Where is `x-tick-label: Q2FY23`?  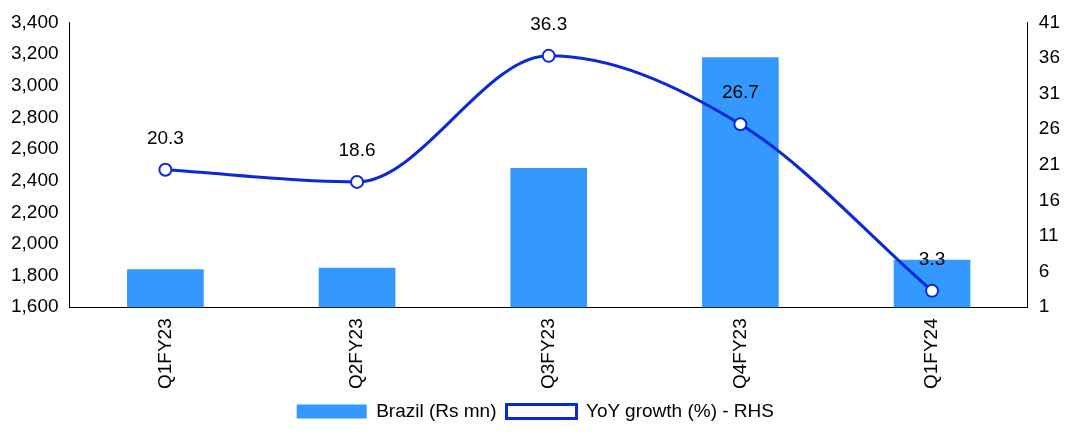
x-tick-label: Q2FY23 is located at coordinates (356, 354).